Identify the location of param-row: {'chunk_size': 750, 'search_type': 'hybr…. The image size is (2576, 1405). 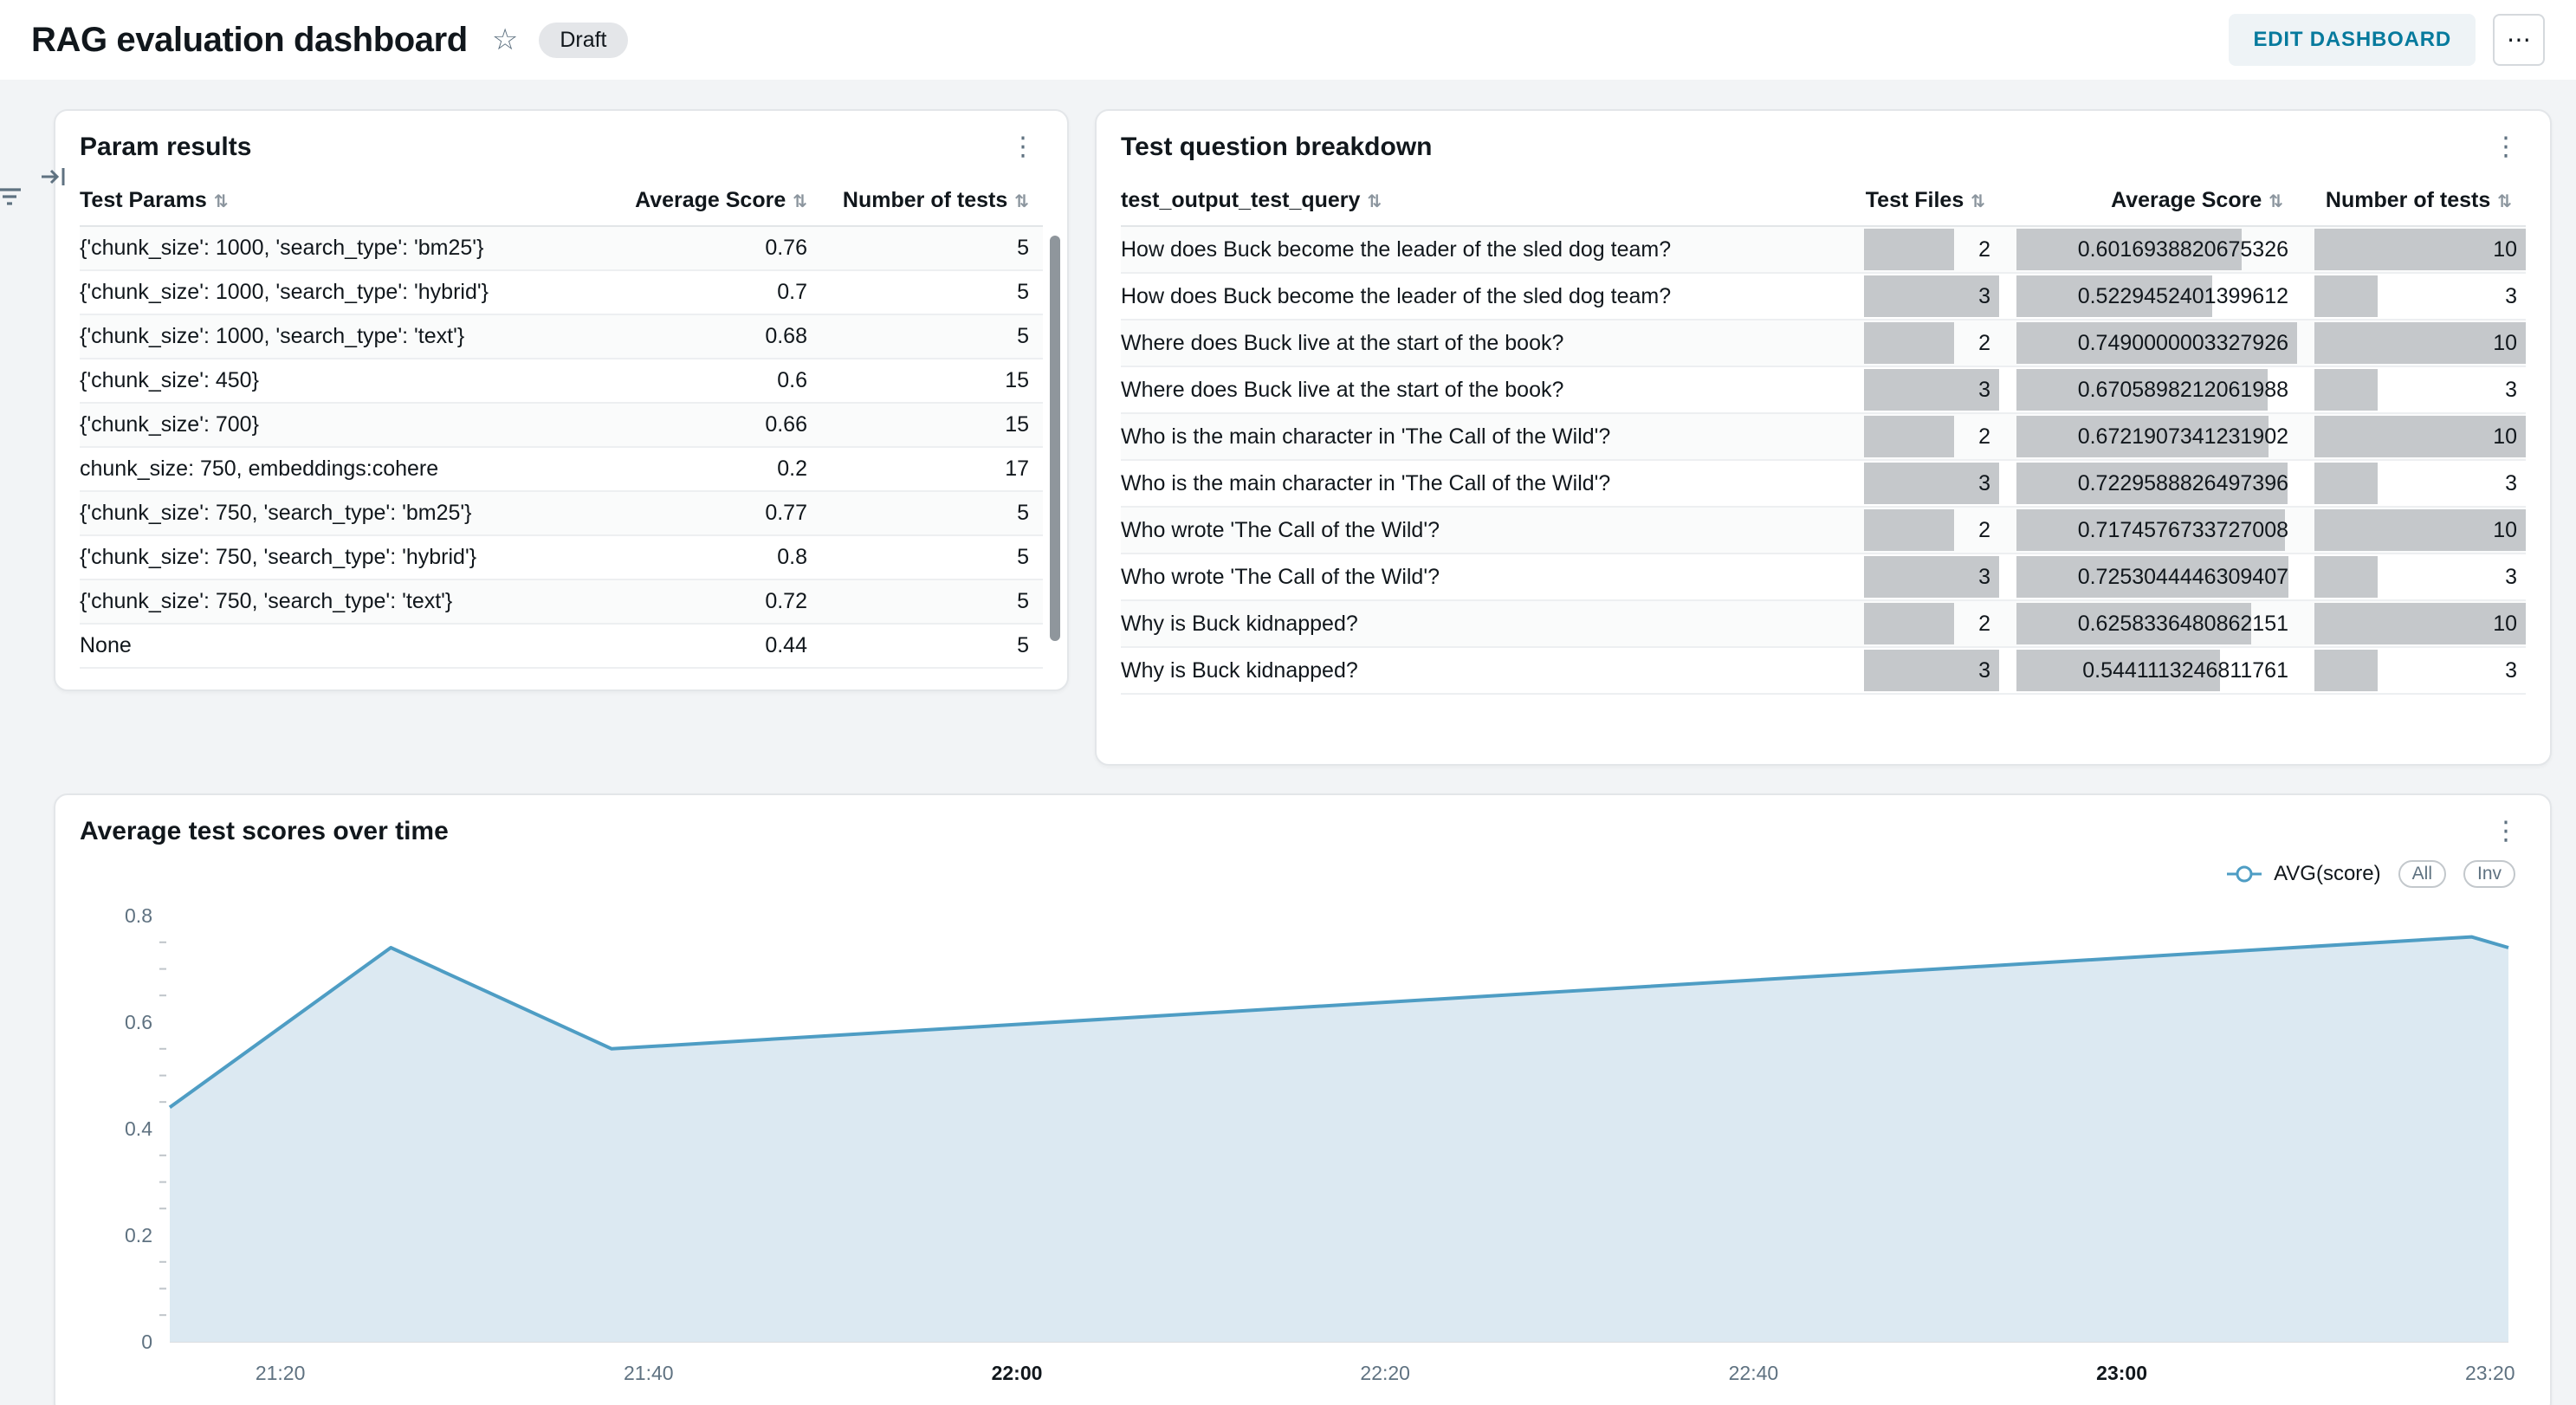
(561, 557).